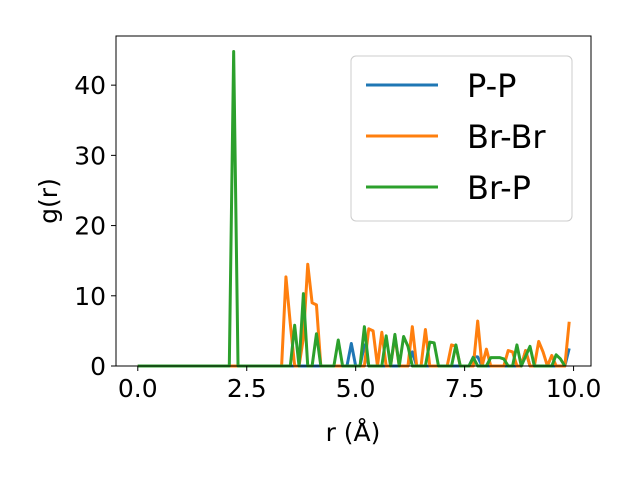 Image resolution: width=640 pixels, height=480 pixels. What do you see at coordinates (138, 388) in the screenshot?
I see `x-tick-label: 0.0` at bounding box center [138, 388].